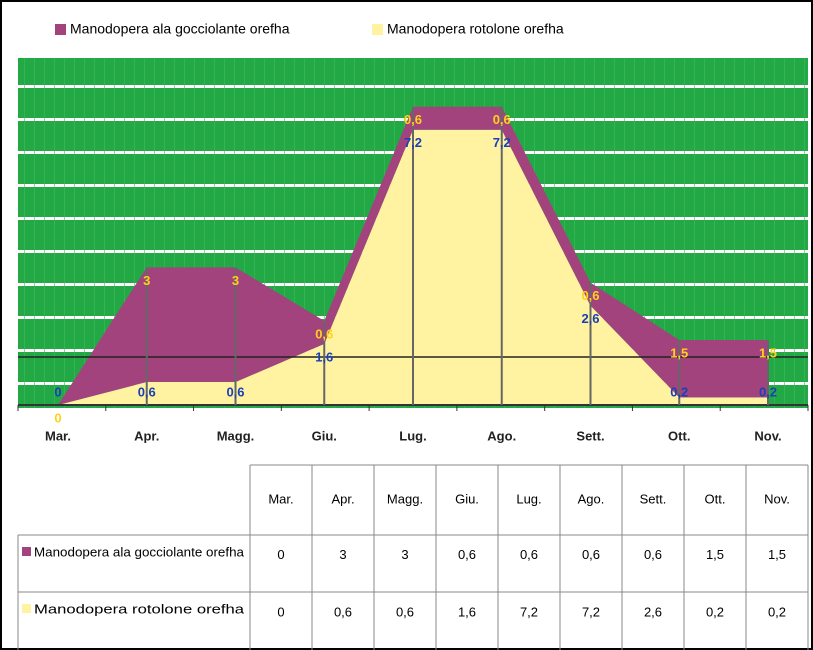  What do you see at coordinates (467, 611) in the screenshot?
I see `table-cell: 1,6` at bounding box center [467, 611].